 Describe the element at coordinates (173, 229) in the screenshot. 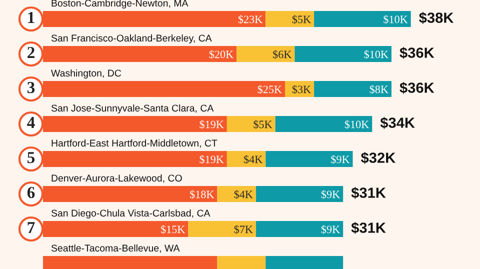

I see `data-label: $15K` at that location.